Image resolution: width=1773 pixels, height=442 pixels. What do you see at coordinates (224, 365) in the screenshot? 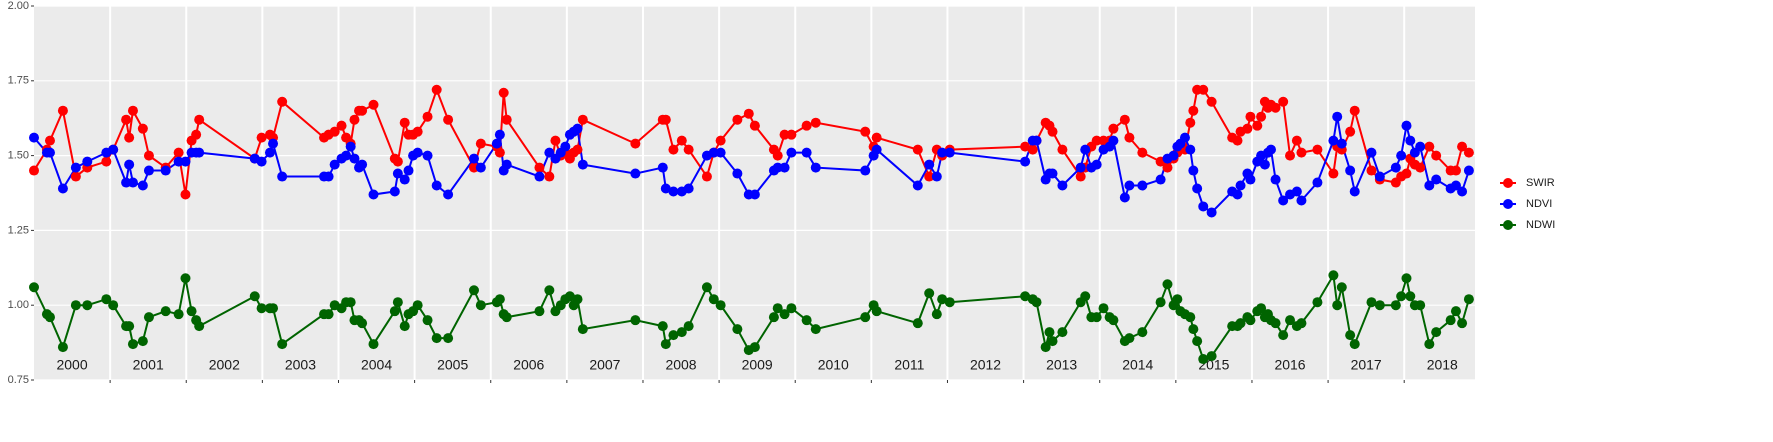
I see `x-tick-label: 2002` at bounding box center [224, 365].